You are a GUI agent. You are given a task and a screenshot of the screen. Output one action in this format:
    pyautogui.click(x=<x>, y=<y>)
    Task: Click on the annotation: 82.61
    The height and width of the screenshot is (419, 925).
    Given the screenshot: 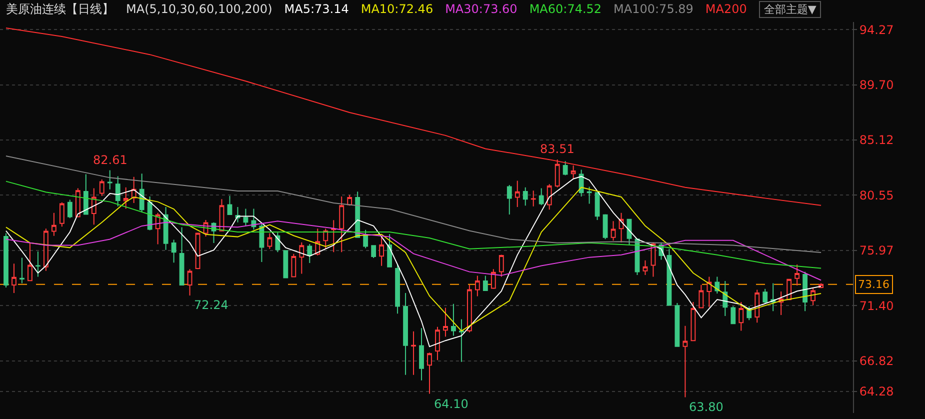 What is the action you would take?
    pyautogui.click(x=110, y=160)
    